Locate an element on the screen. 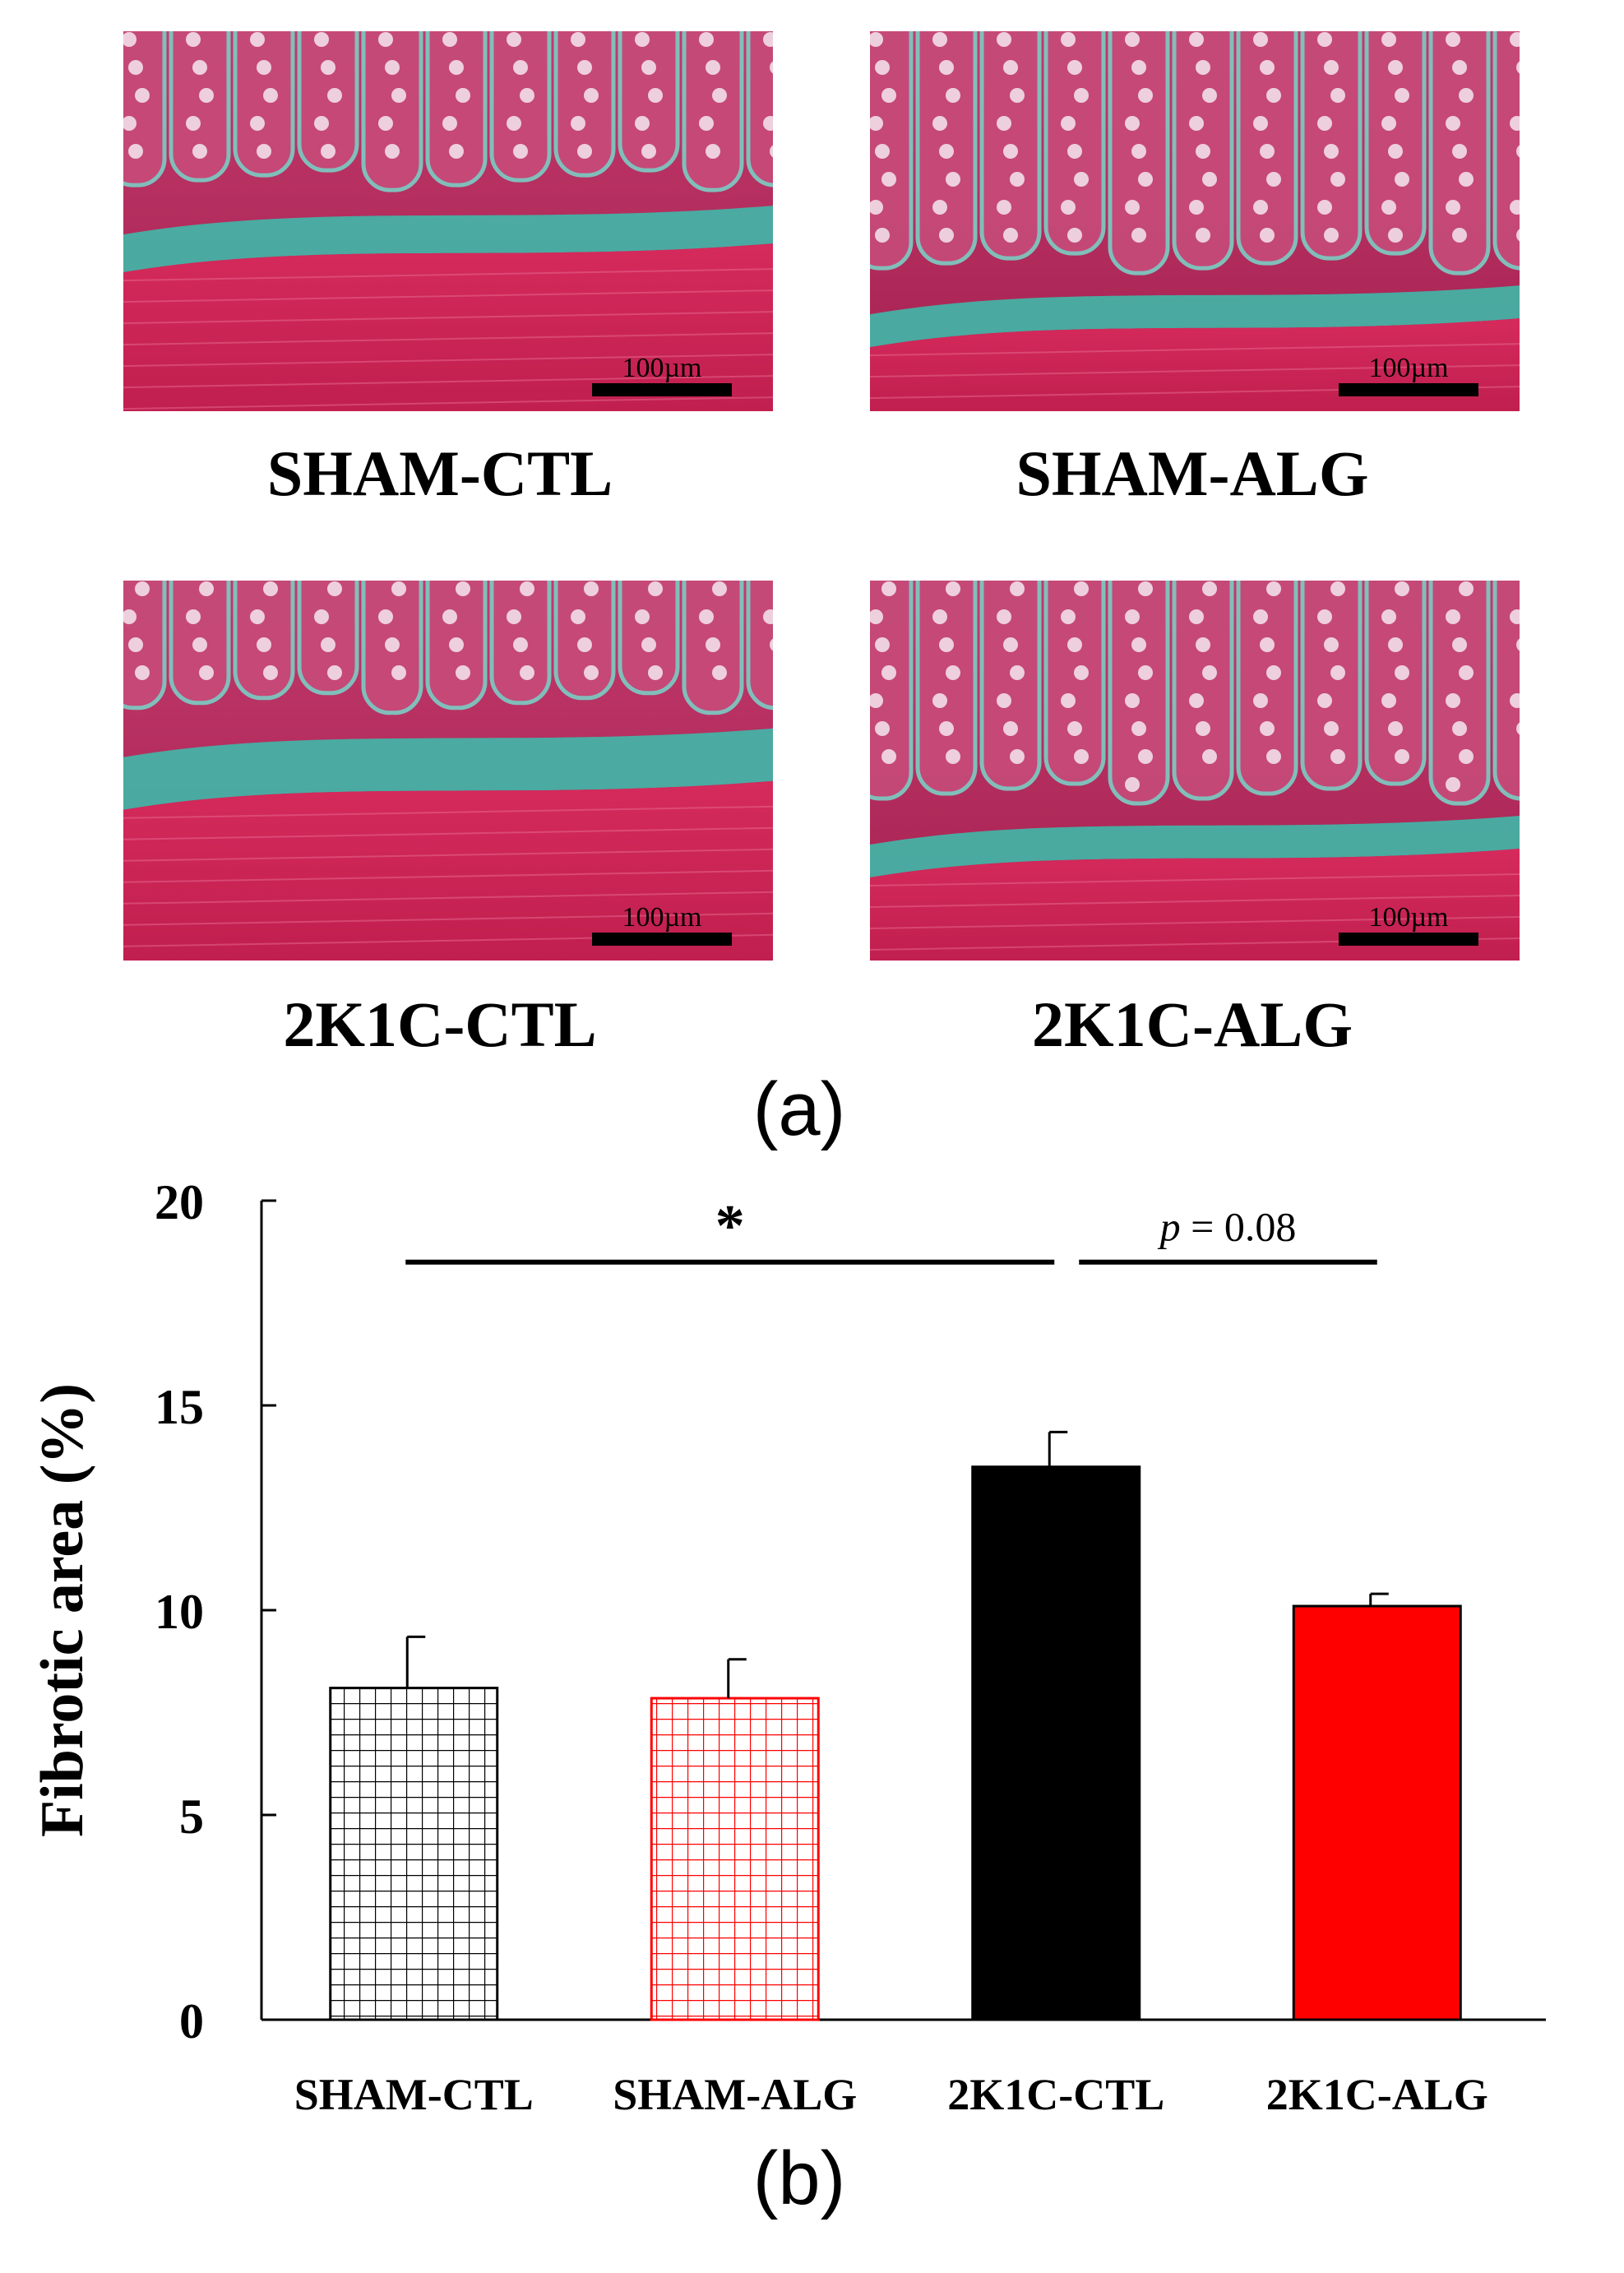 The image size is (1624, 2273). micrograph-label-sham-alg: SHAM-ALG is located at coordinates (1192, 473).